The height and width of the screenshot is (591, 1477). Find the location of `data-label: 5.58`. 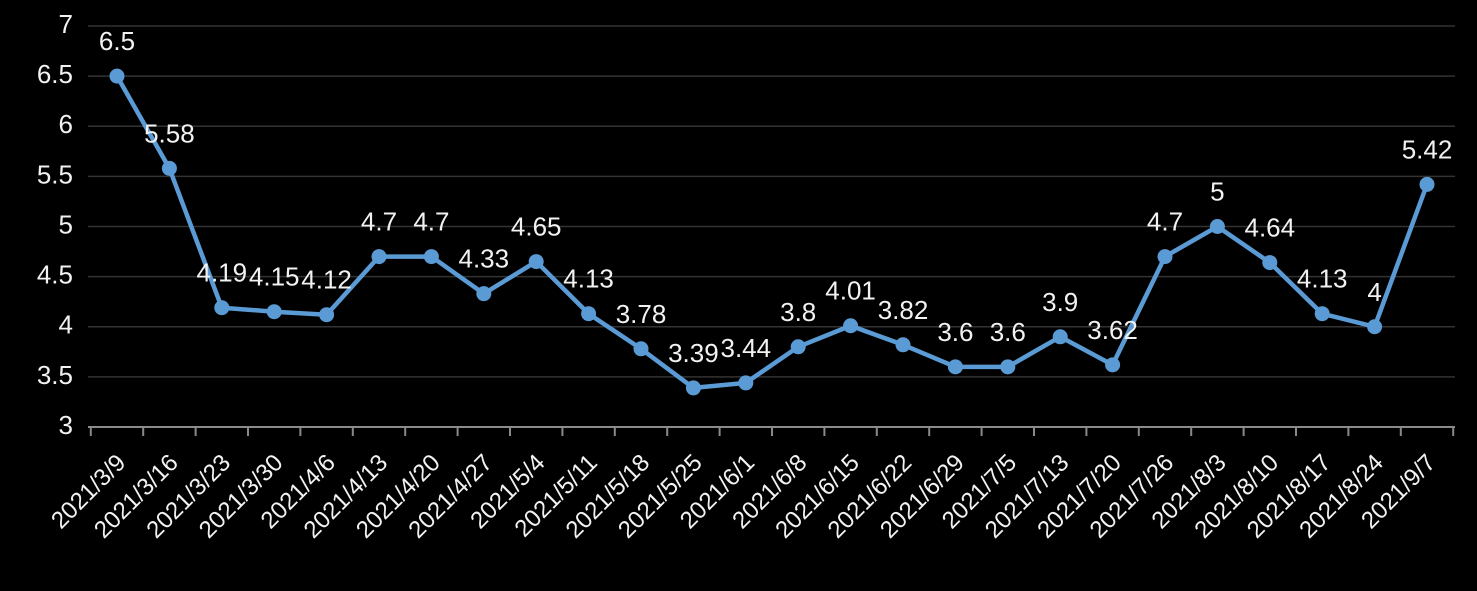

data-label: 5.58 is located at coordinates (169, 133).